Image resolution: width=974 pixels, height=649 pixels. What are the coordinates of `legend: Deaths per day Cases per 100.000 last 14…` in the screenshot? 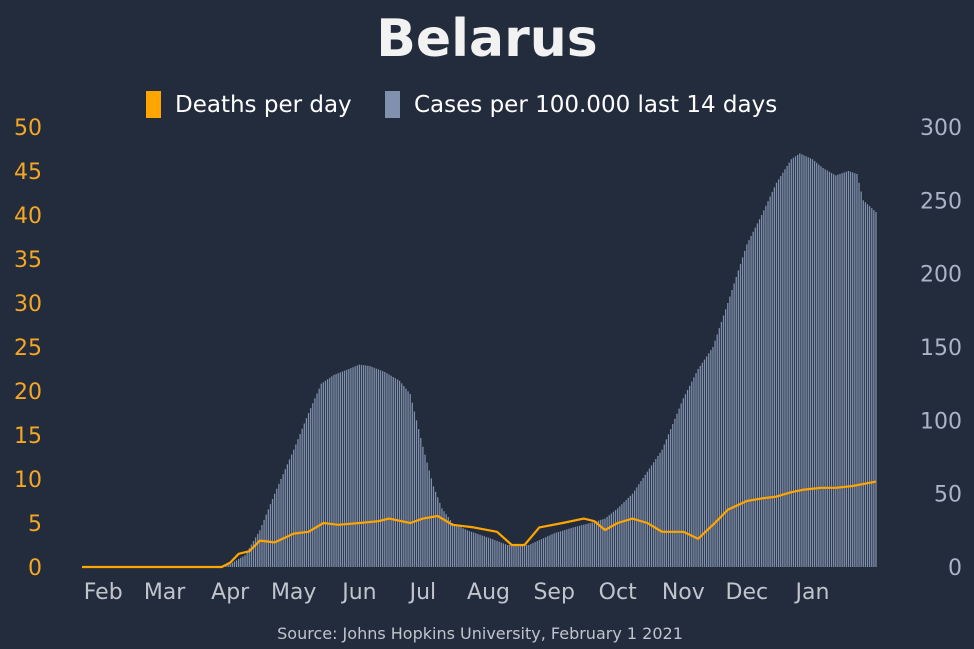 It's located at (461, 104).